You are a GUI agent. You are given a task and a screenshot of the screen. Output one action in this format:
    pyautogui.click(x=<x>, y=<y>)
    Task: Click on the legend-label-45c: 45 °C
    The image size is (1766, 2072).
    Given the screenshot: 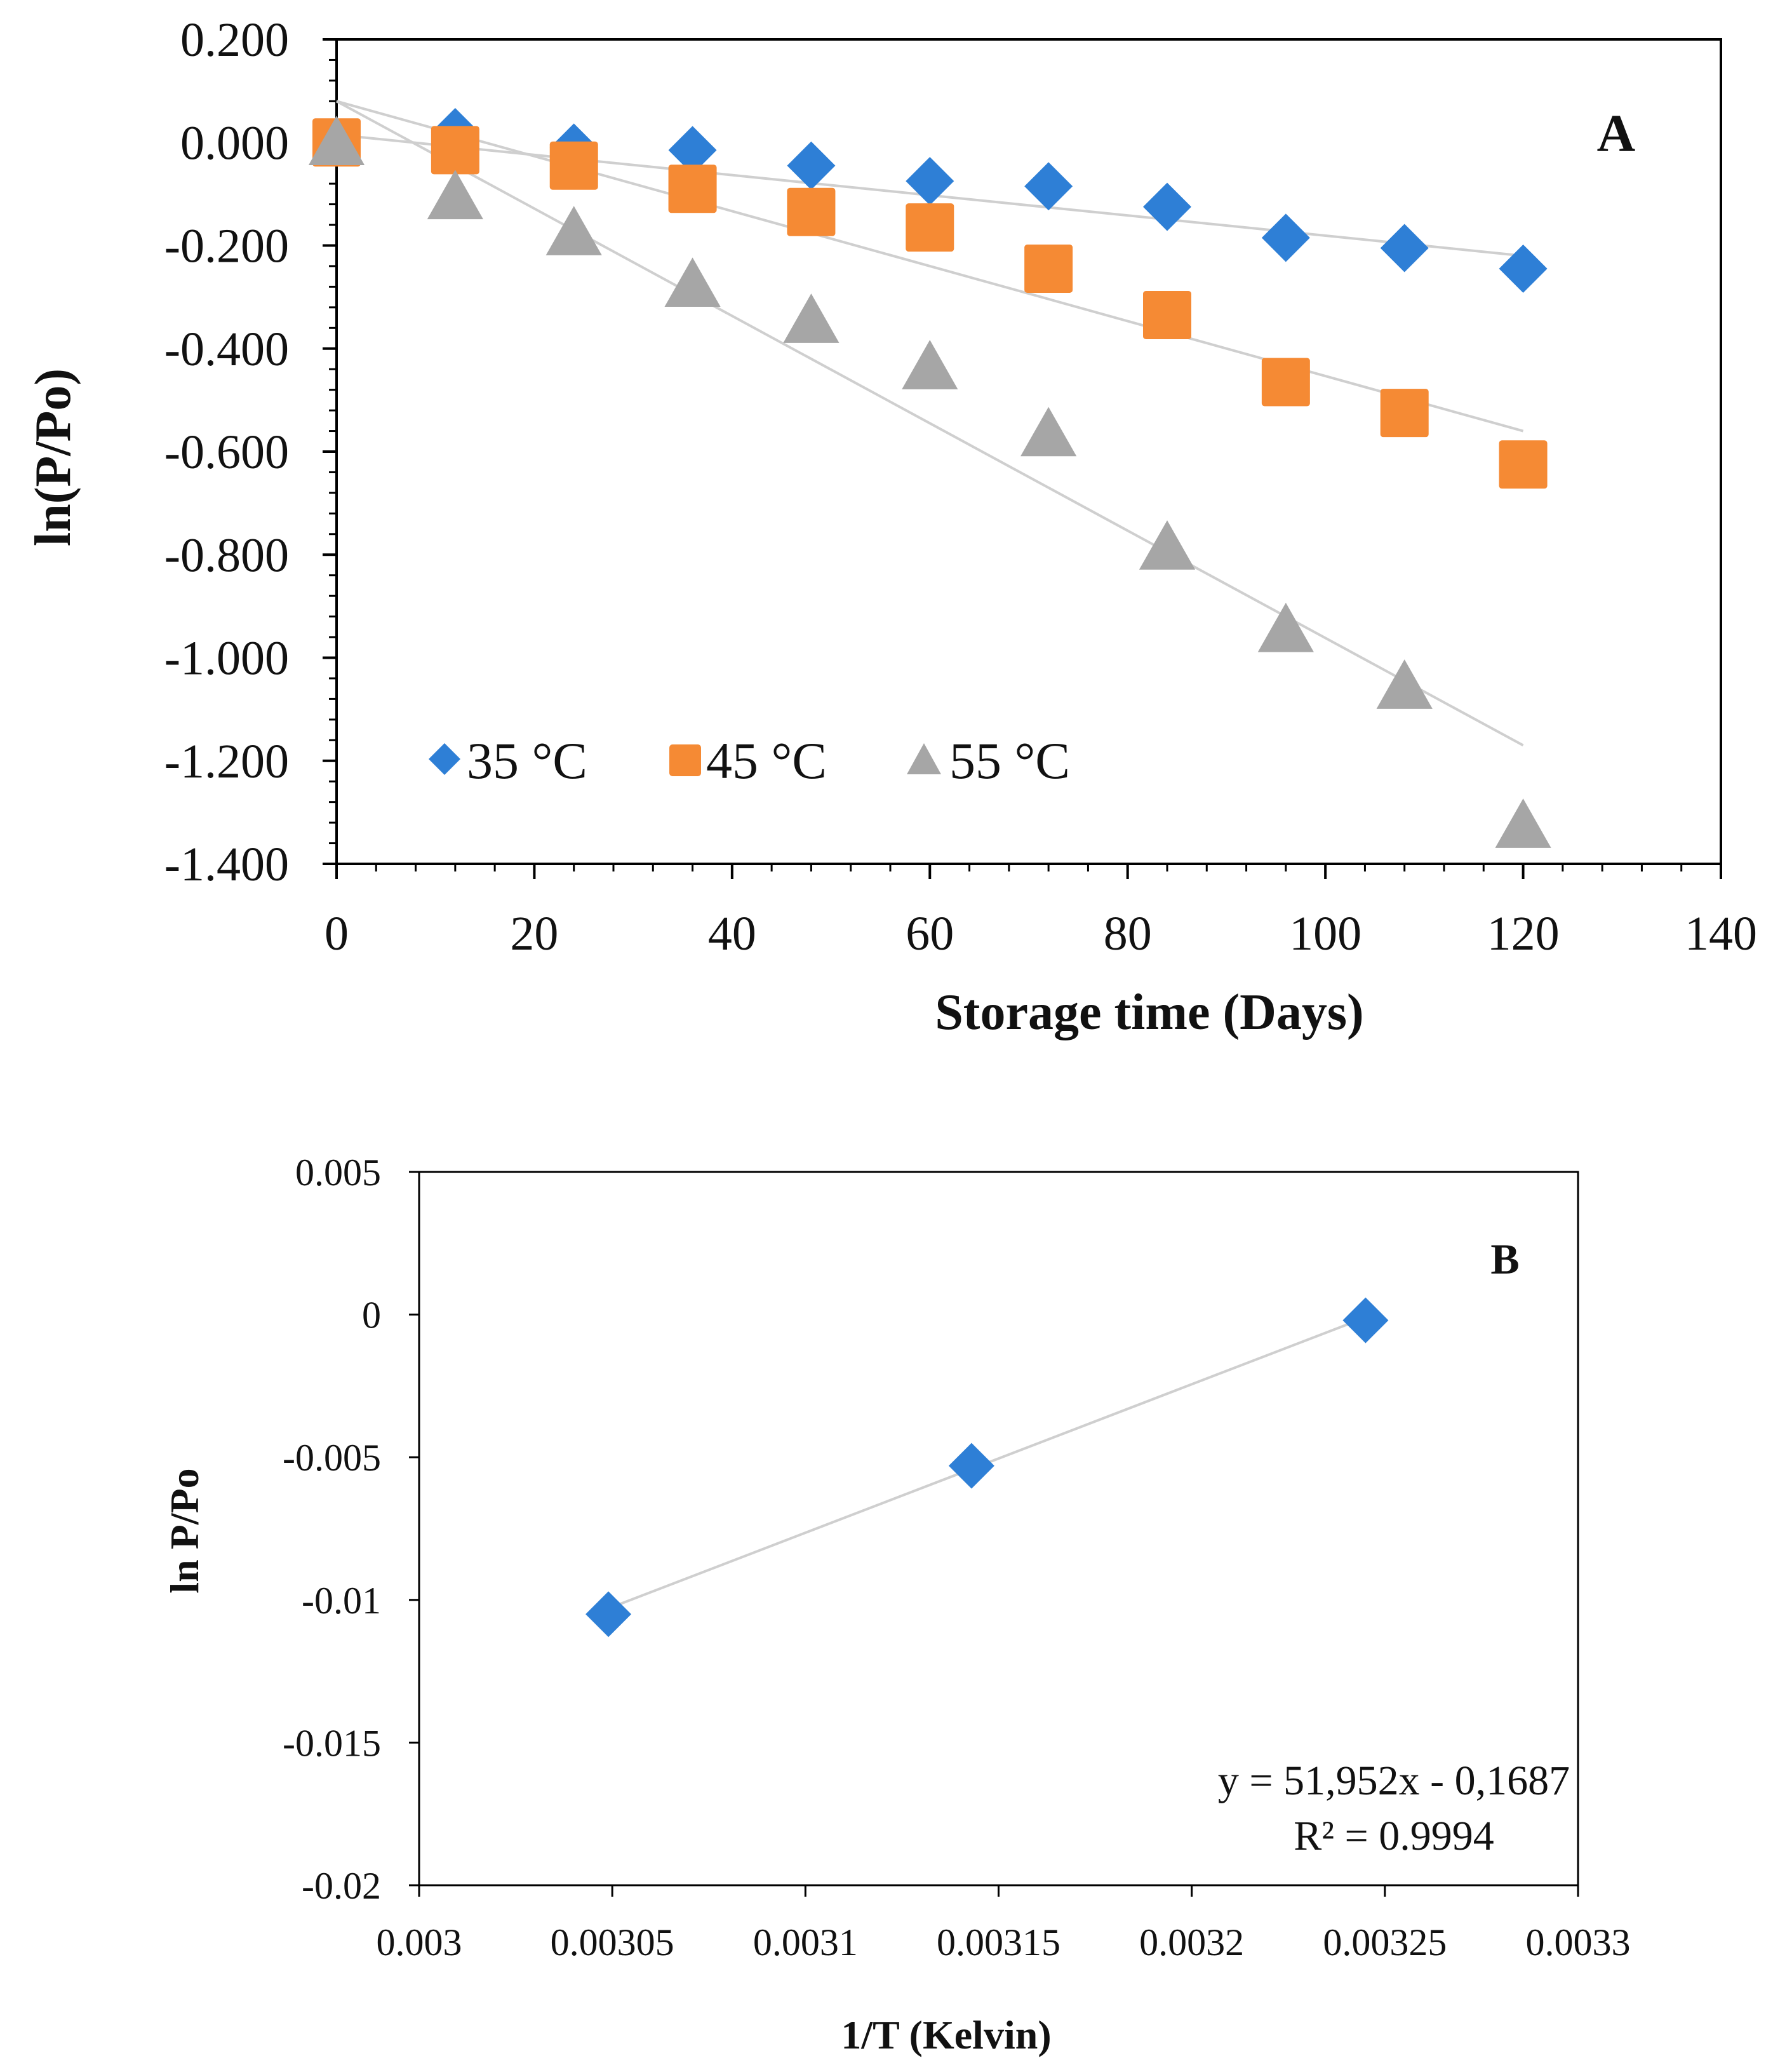 What is the action you would take?
    pyautogui.click(x=766, y=761)
    